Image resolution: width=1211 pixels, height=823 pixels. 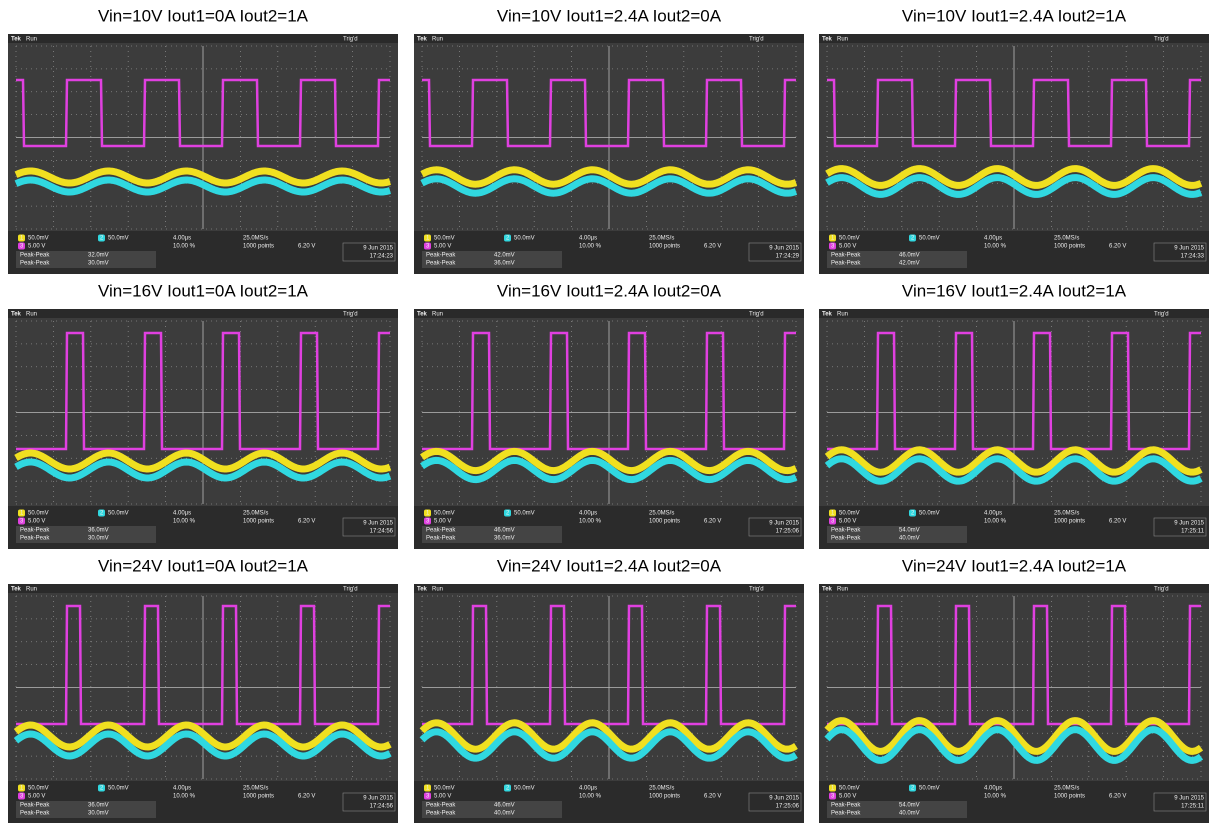 What do you see at coordinates (788, 807) in the screenshot?
I see `clock-time: 17:25:06` at bounding box center [788, 807].